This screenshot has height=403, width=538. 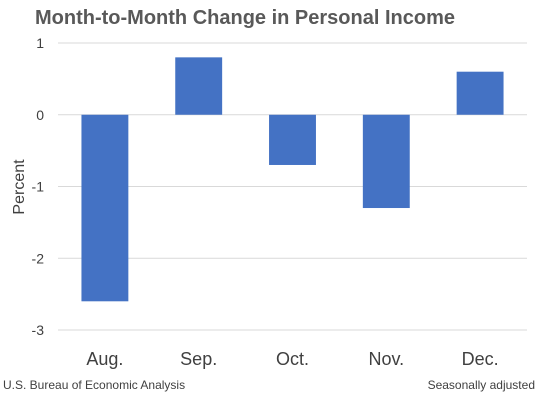 What do you see at coordinates (38, 258) in the screenshot?
I see `y-tick-label: -2` at bounding box center [38, 258].